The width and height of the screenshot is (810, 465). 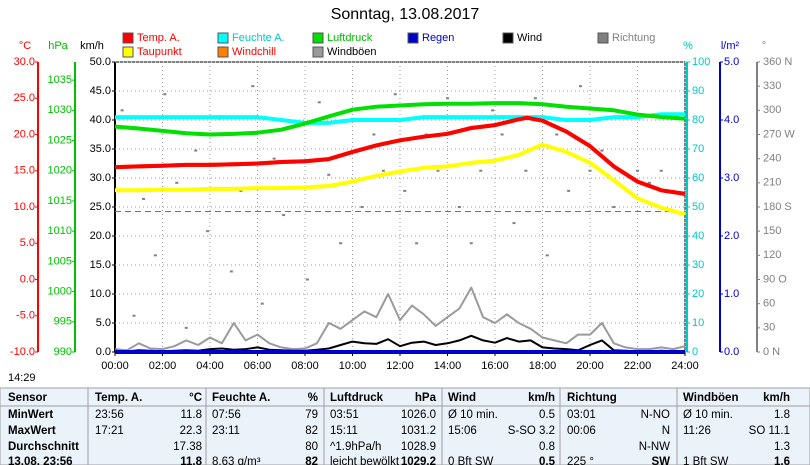 What do you see at coordinates (495, 366) in the screenshot?
I see `x-tick-label: 16:00` at bounding box center [495, 366].